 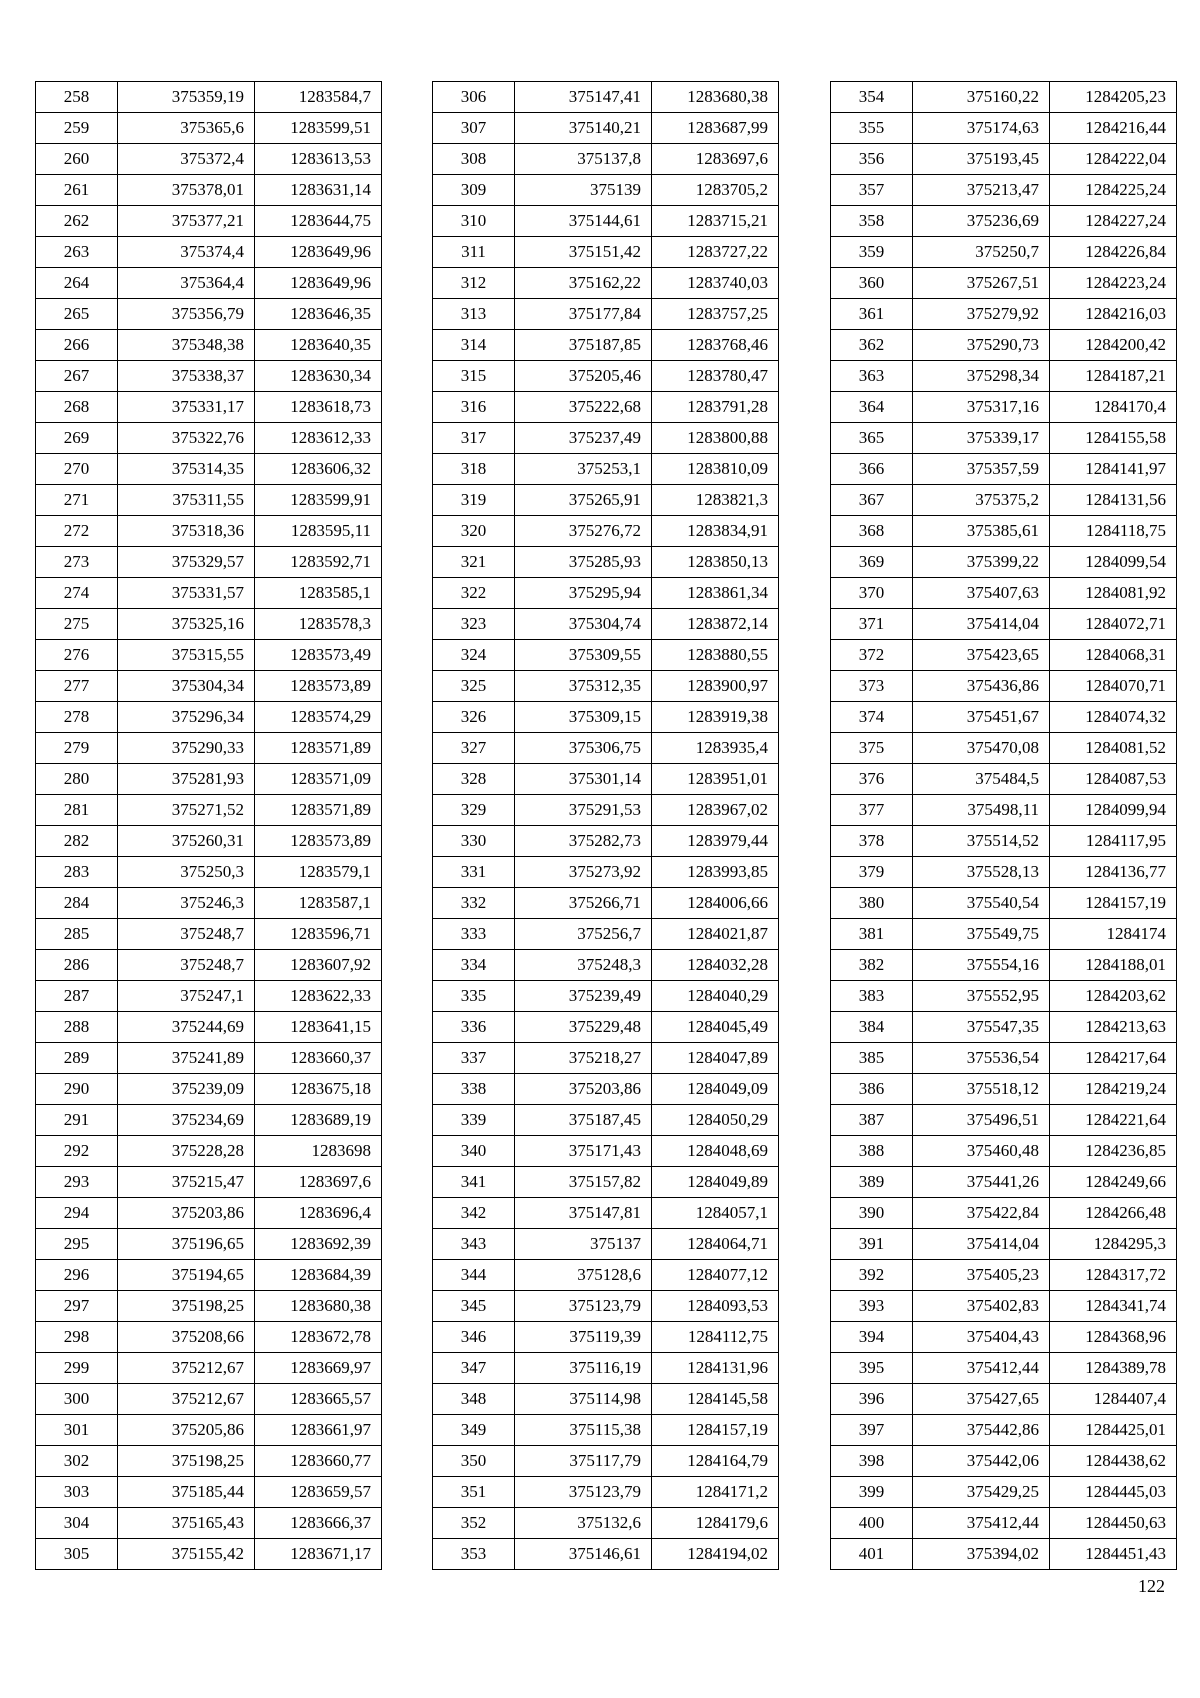 I want to click on y-coordinate-cell: 1283640,35, so click(x=318, y=345).